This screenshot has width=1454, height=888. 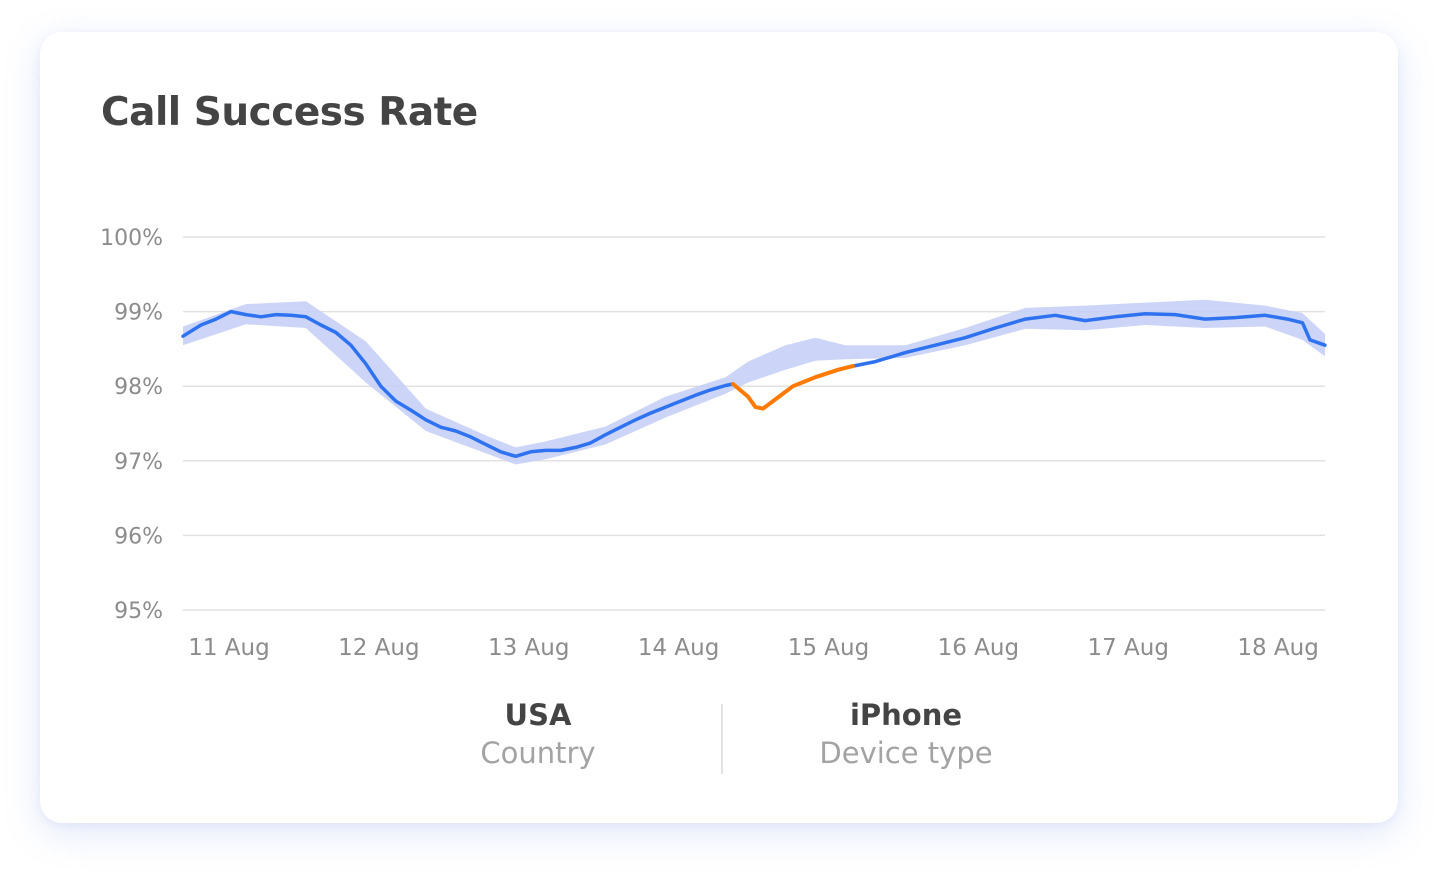 What do you see at coordinates (1128, 648) in the screenshot?
I see `x-tick-label: 17 Aug` at bounding box center [1128, 648].